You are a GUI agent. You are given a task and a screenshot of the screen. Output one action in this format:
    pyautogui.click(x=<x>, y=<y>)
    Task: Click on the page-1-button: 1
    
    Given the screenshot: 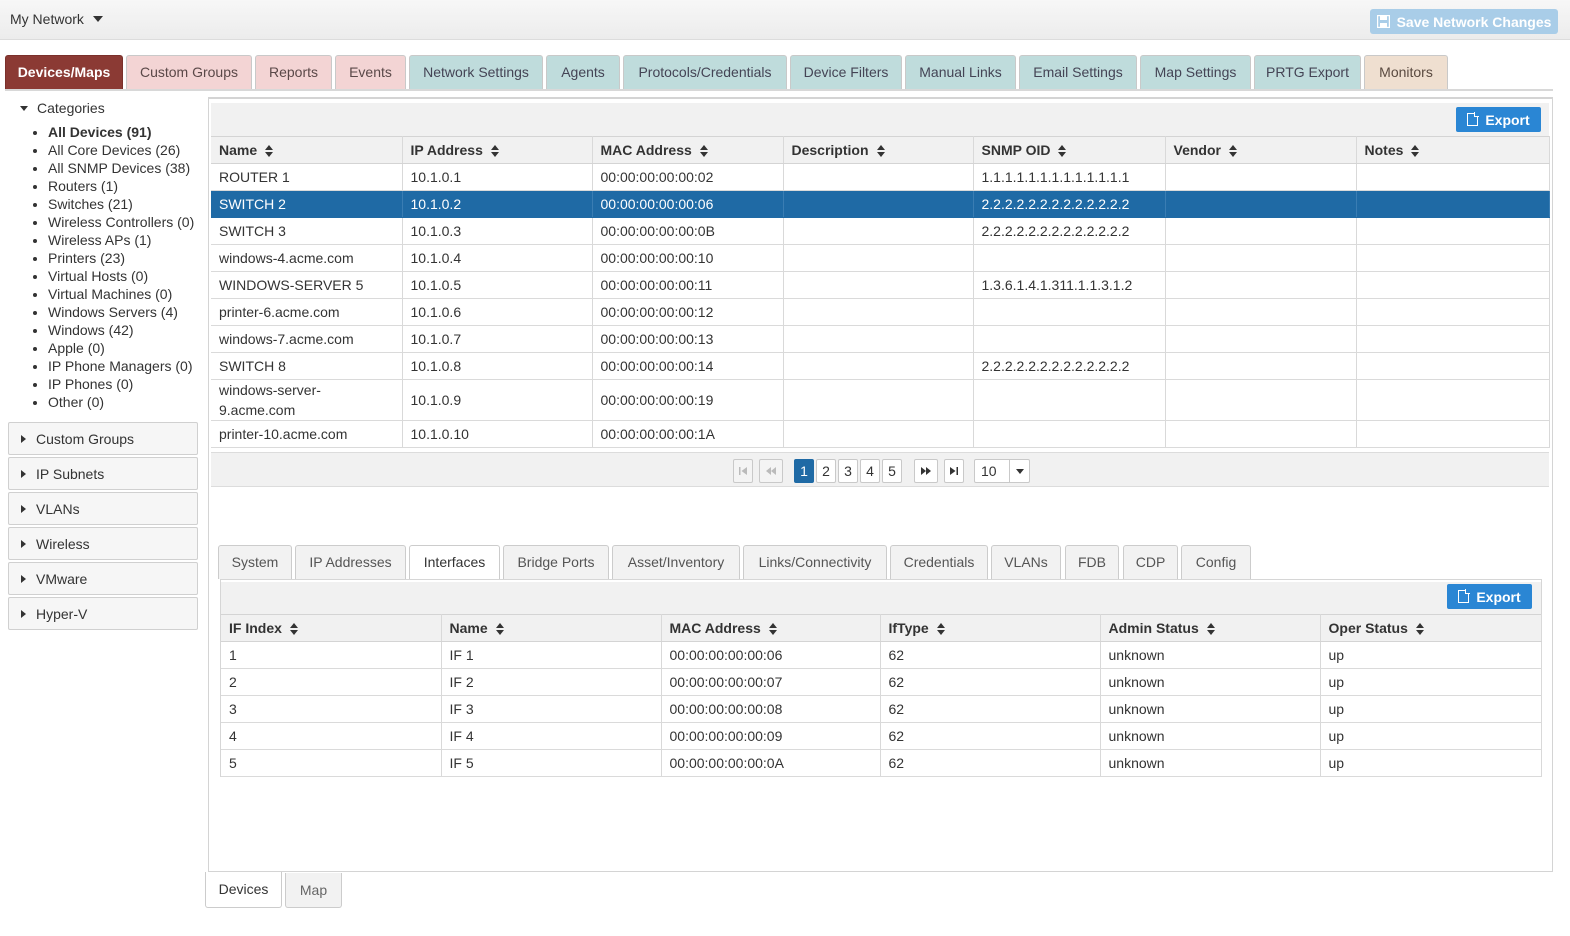 What is the action you would take?
    pyautogui.click(x=804, y=471)
    